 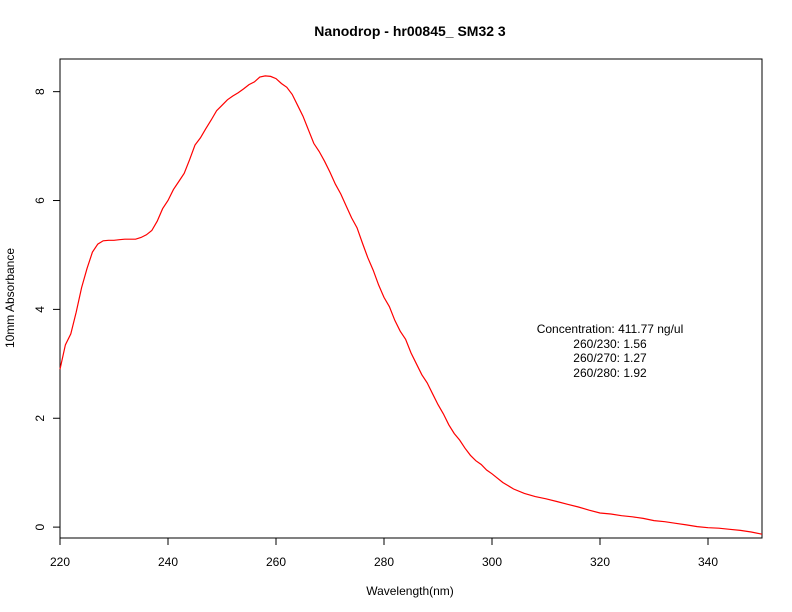 What do you see at coordinates (40, 309) in the screenshot?
I see `y-tick-label: 4` at bounding box center [40, 309].